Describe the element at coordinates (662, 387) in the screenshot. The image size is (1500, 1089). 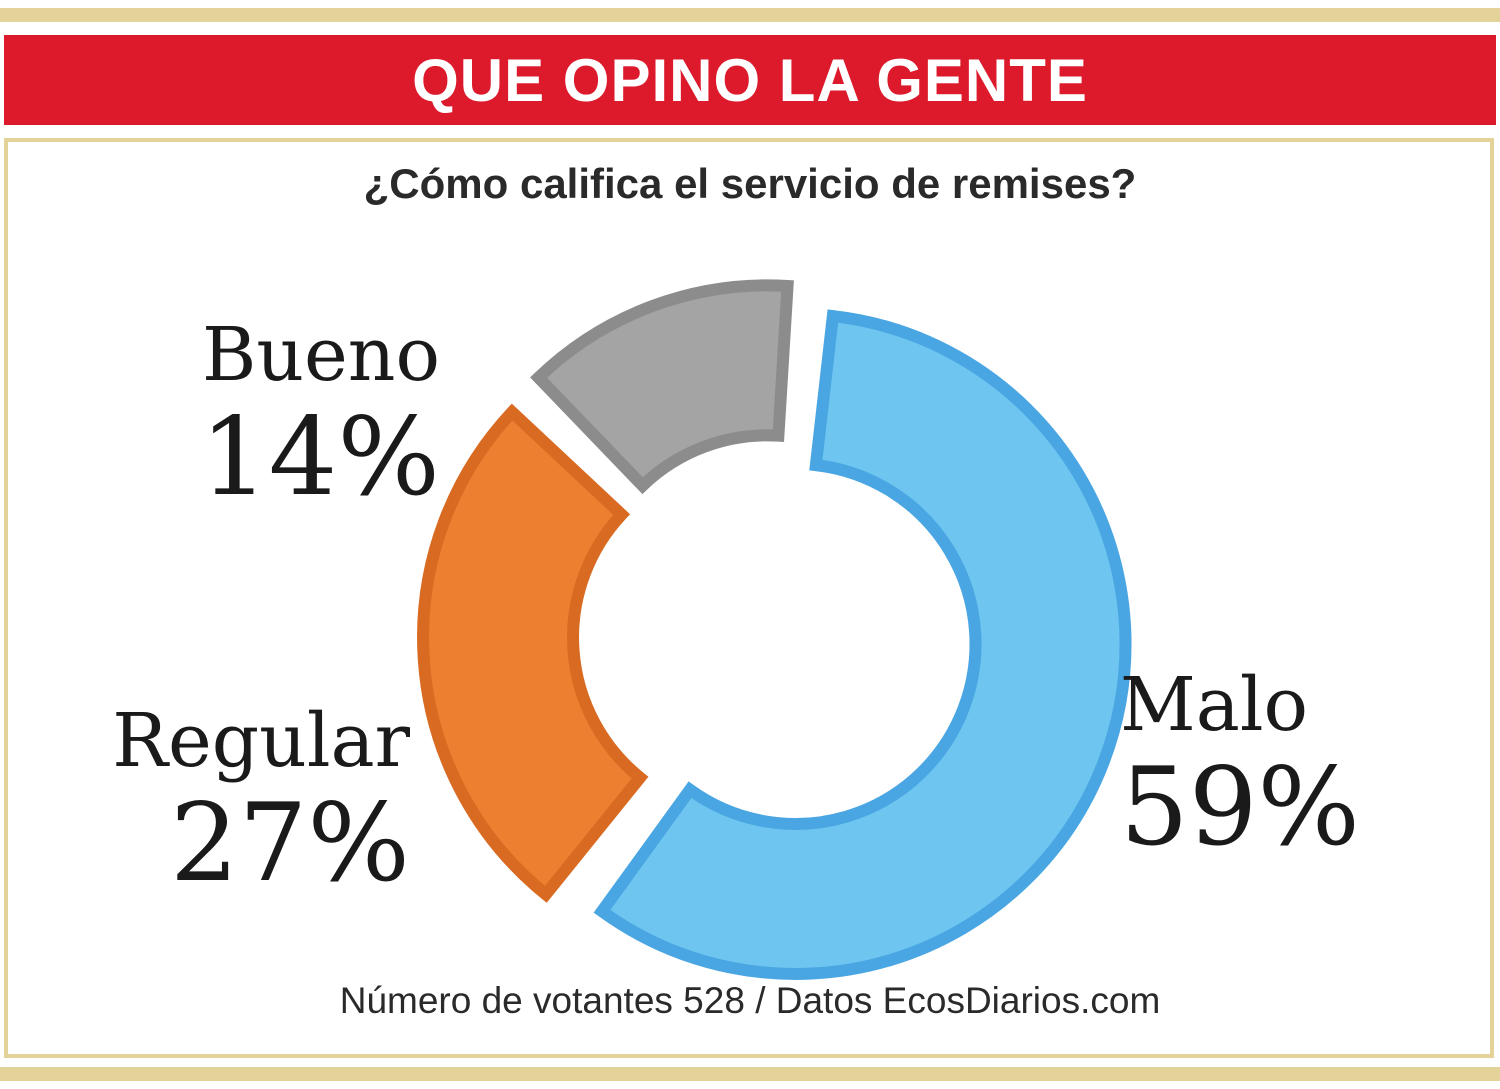
I see `slice-bueno` at that location.